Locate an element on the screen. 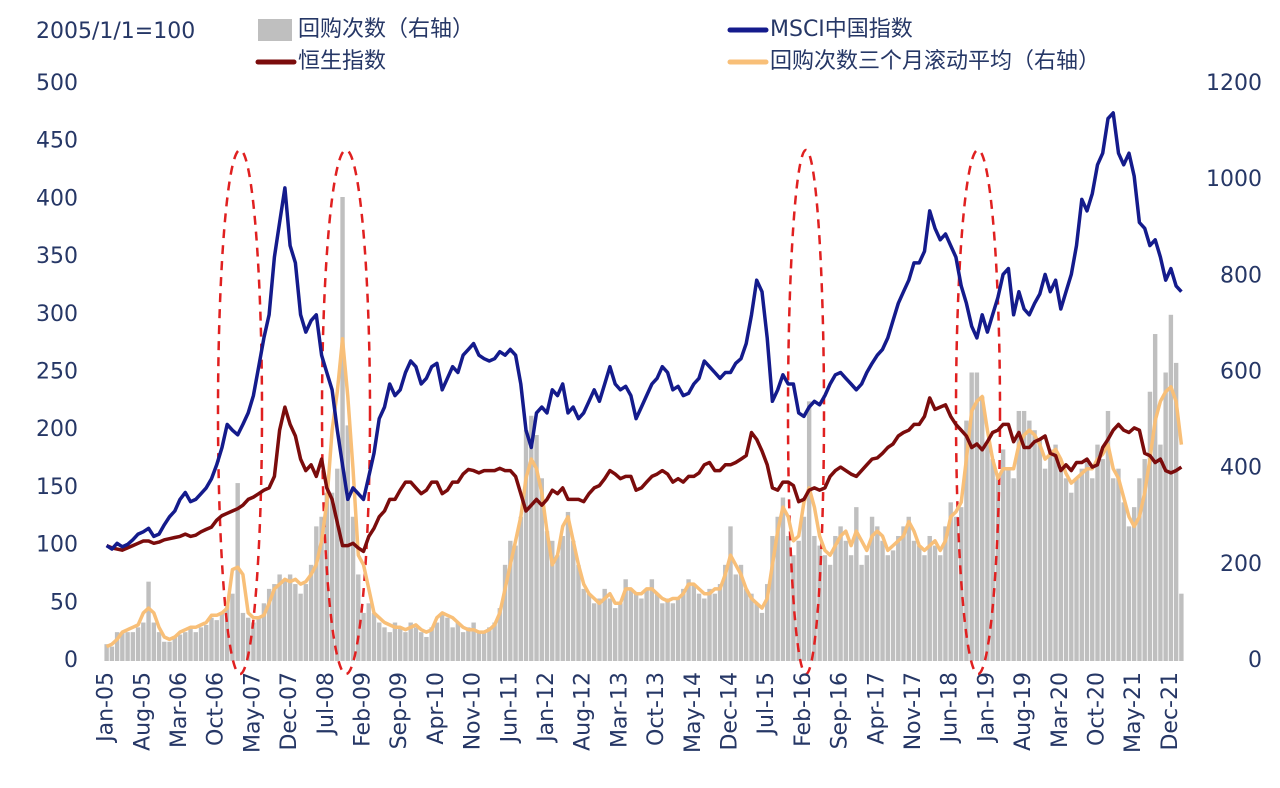  y-tick-label: 300 is located at coordinates (57, 314).